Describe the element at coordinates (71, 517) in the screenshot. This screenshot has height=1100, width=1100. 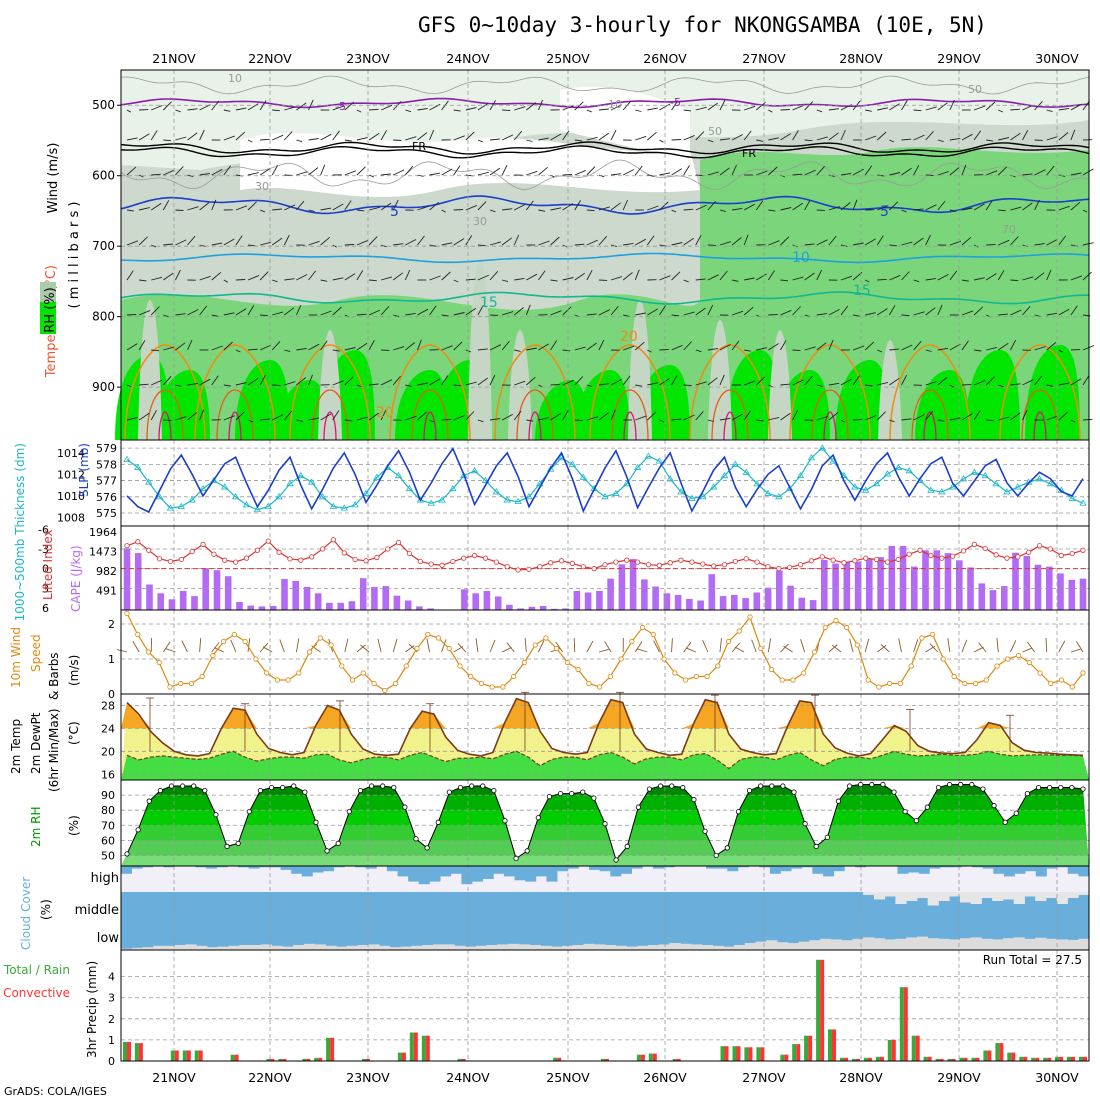
I see `slp-tick-1008: 1008` at that location.